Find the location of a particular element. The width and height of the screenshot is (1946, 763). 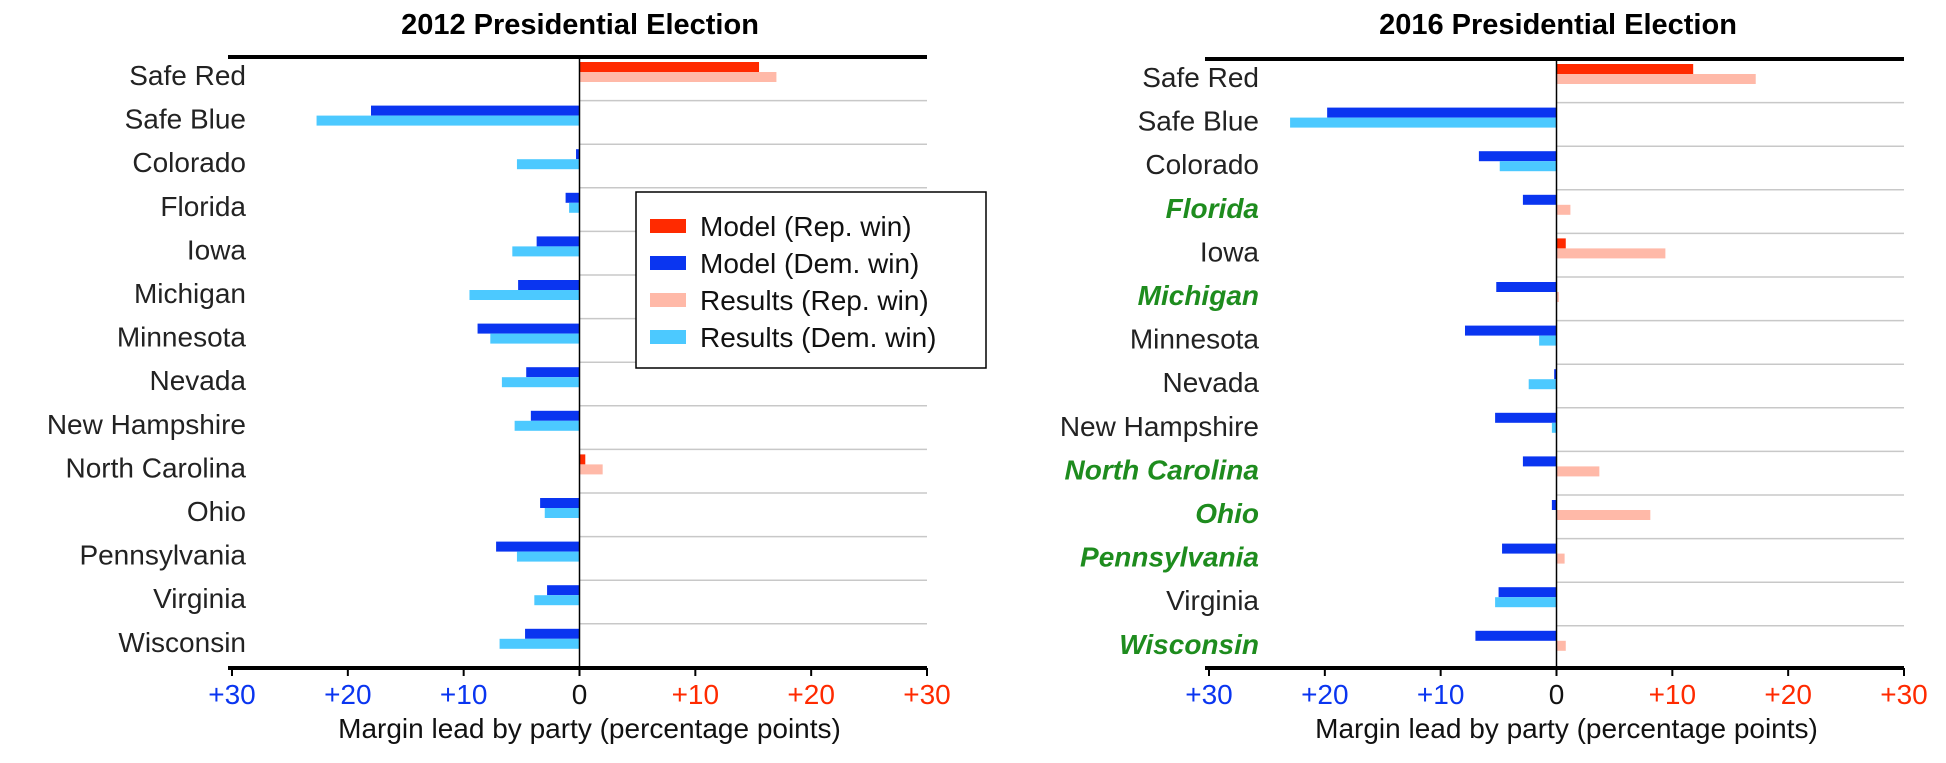

chart-title-2012: 2012 Presidential Election is located at coordinates (580, 25).